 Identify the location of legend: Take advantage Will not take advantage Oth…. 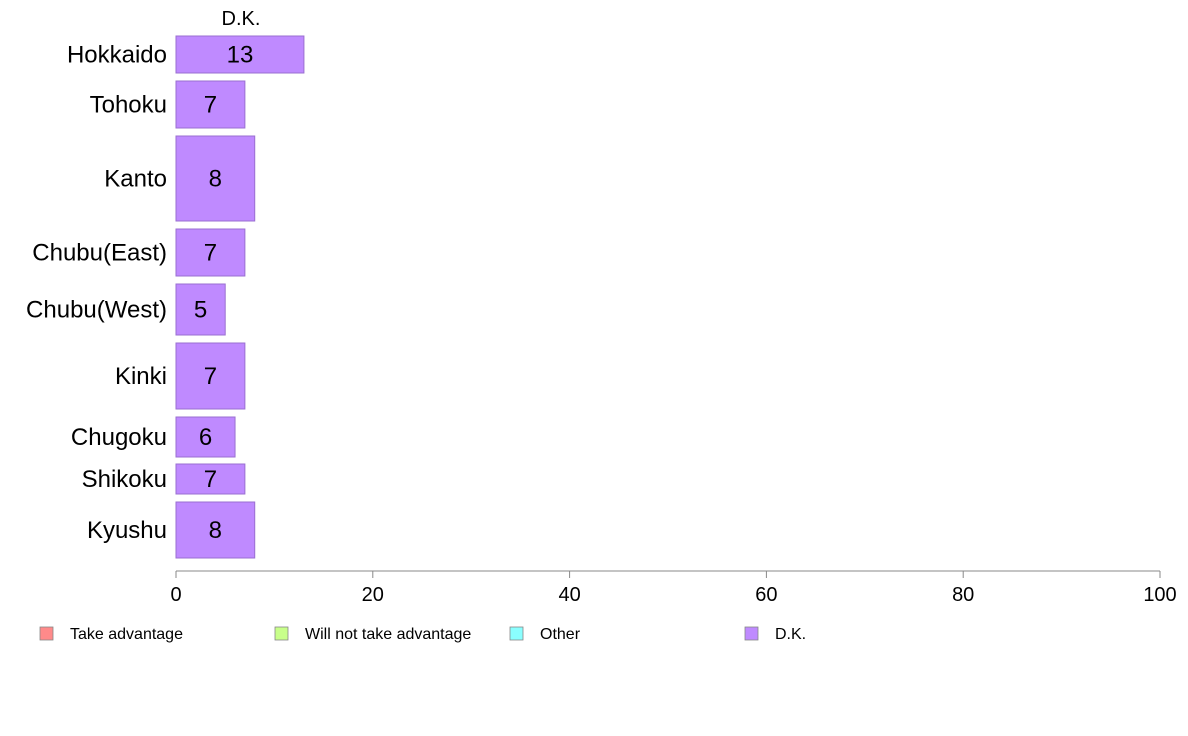
(422, 634).